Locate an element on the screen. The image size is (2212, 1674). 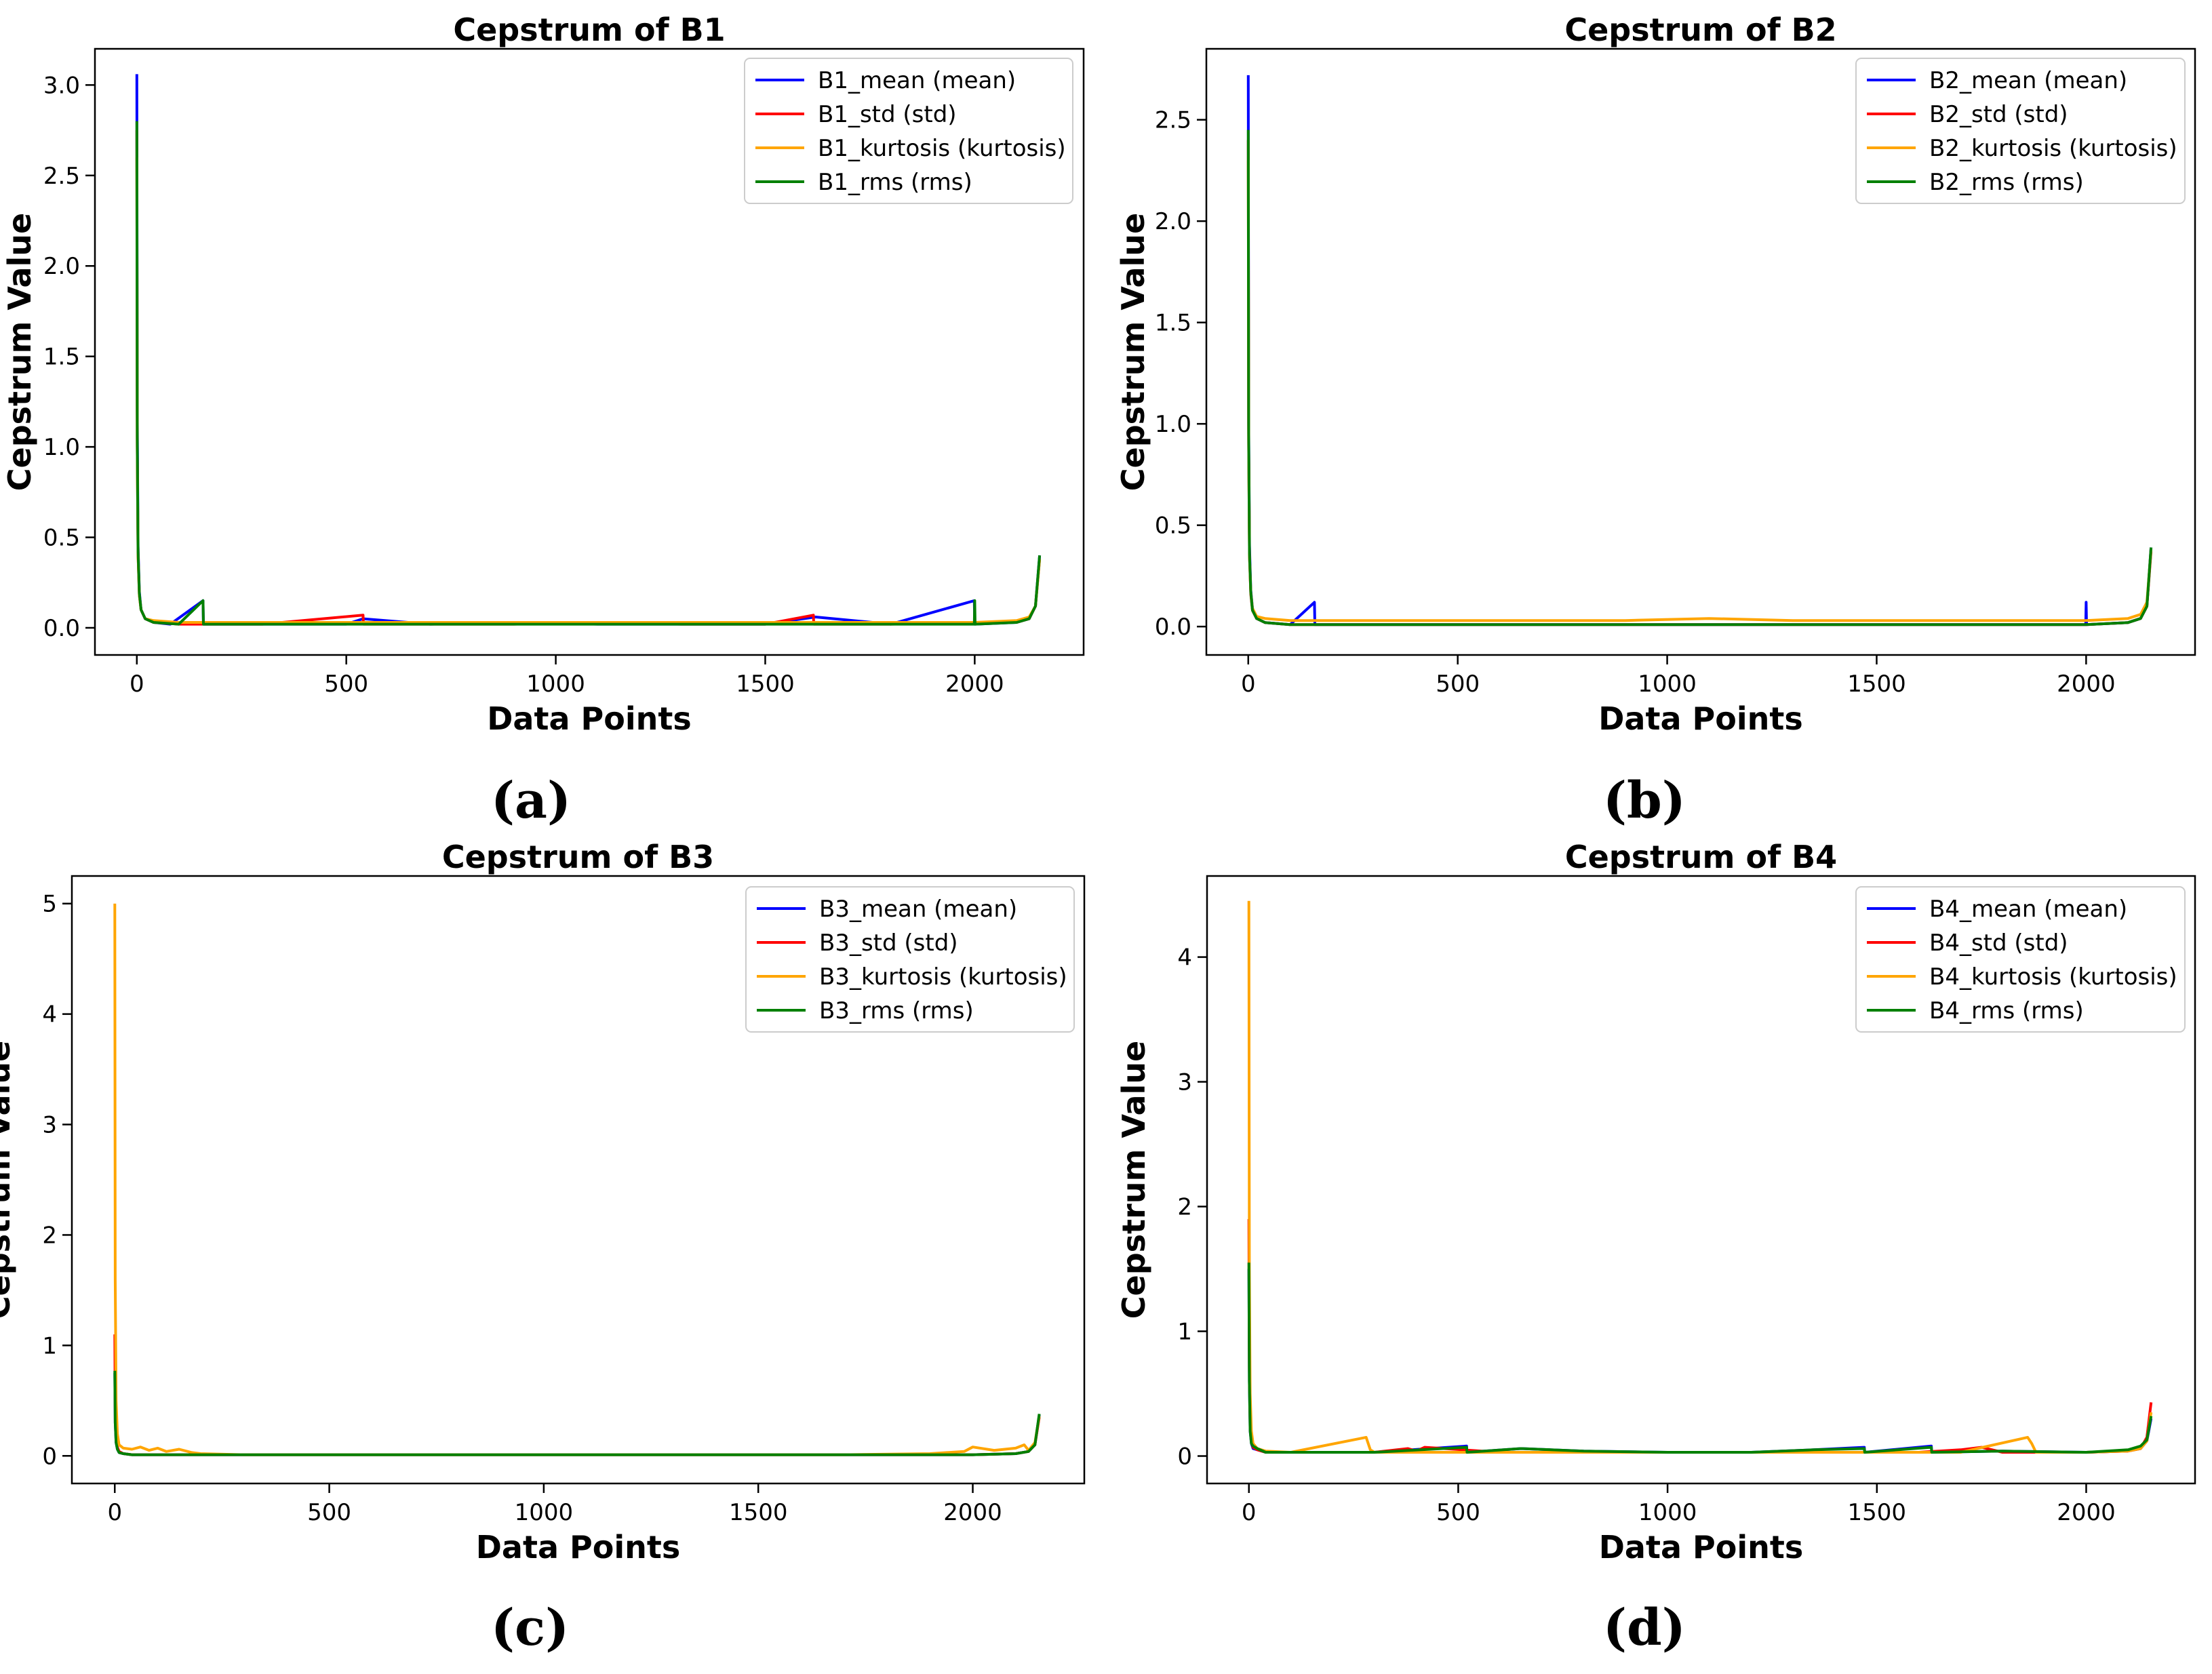
chart4-ytick-label: 2 is located at coordinates (1185, 1207).